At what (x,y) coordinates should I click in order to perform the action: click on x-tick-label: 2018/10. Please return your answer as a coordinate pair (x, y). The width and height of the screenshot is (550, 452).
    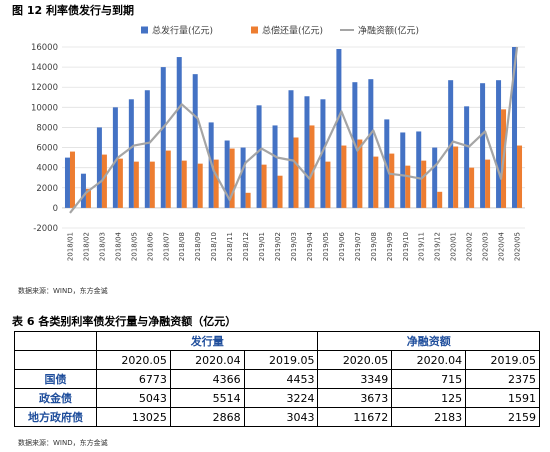
    Looking at the image, I should click on (214, 246).